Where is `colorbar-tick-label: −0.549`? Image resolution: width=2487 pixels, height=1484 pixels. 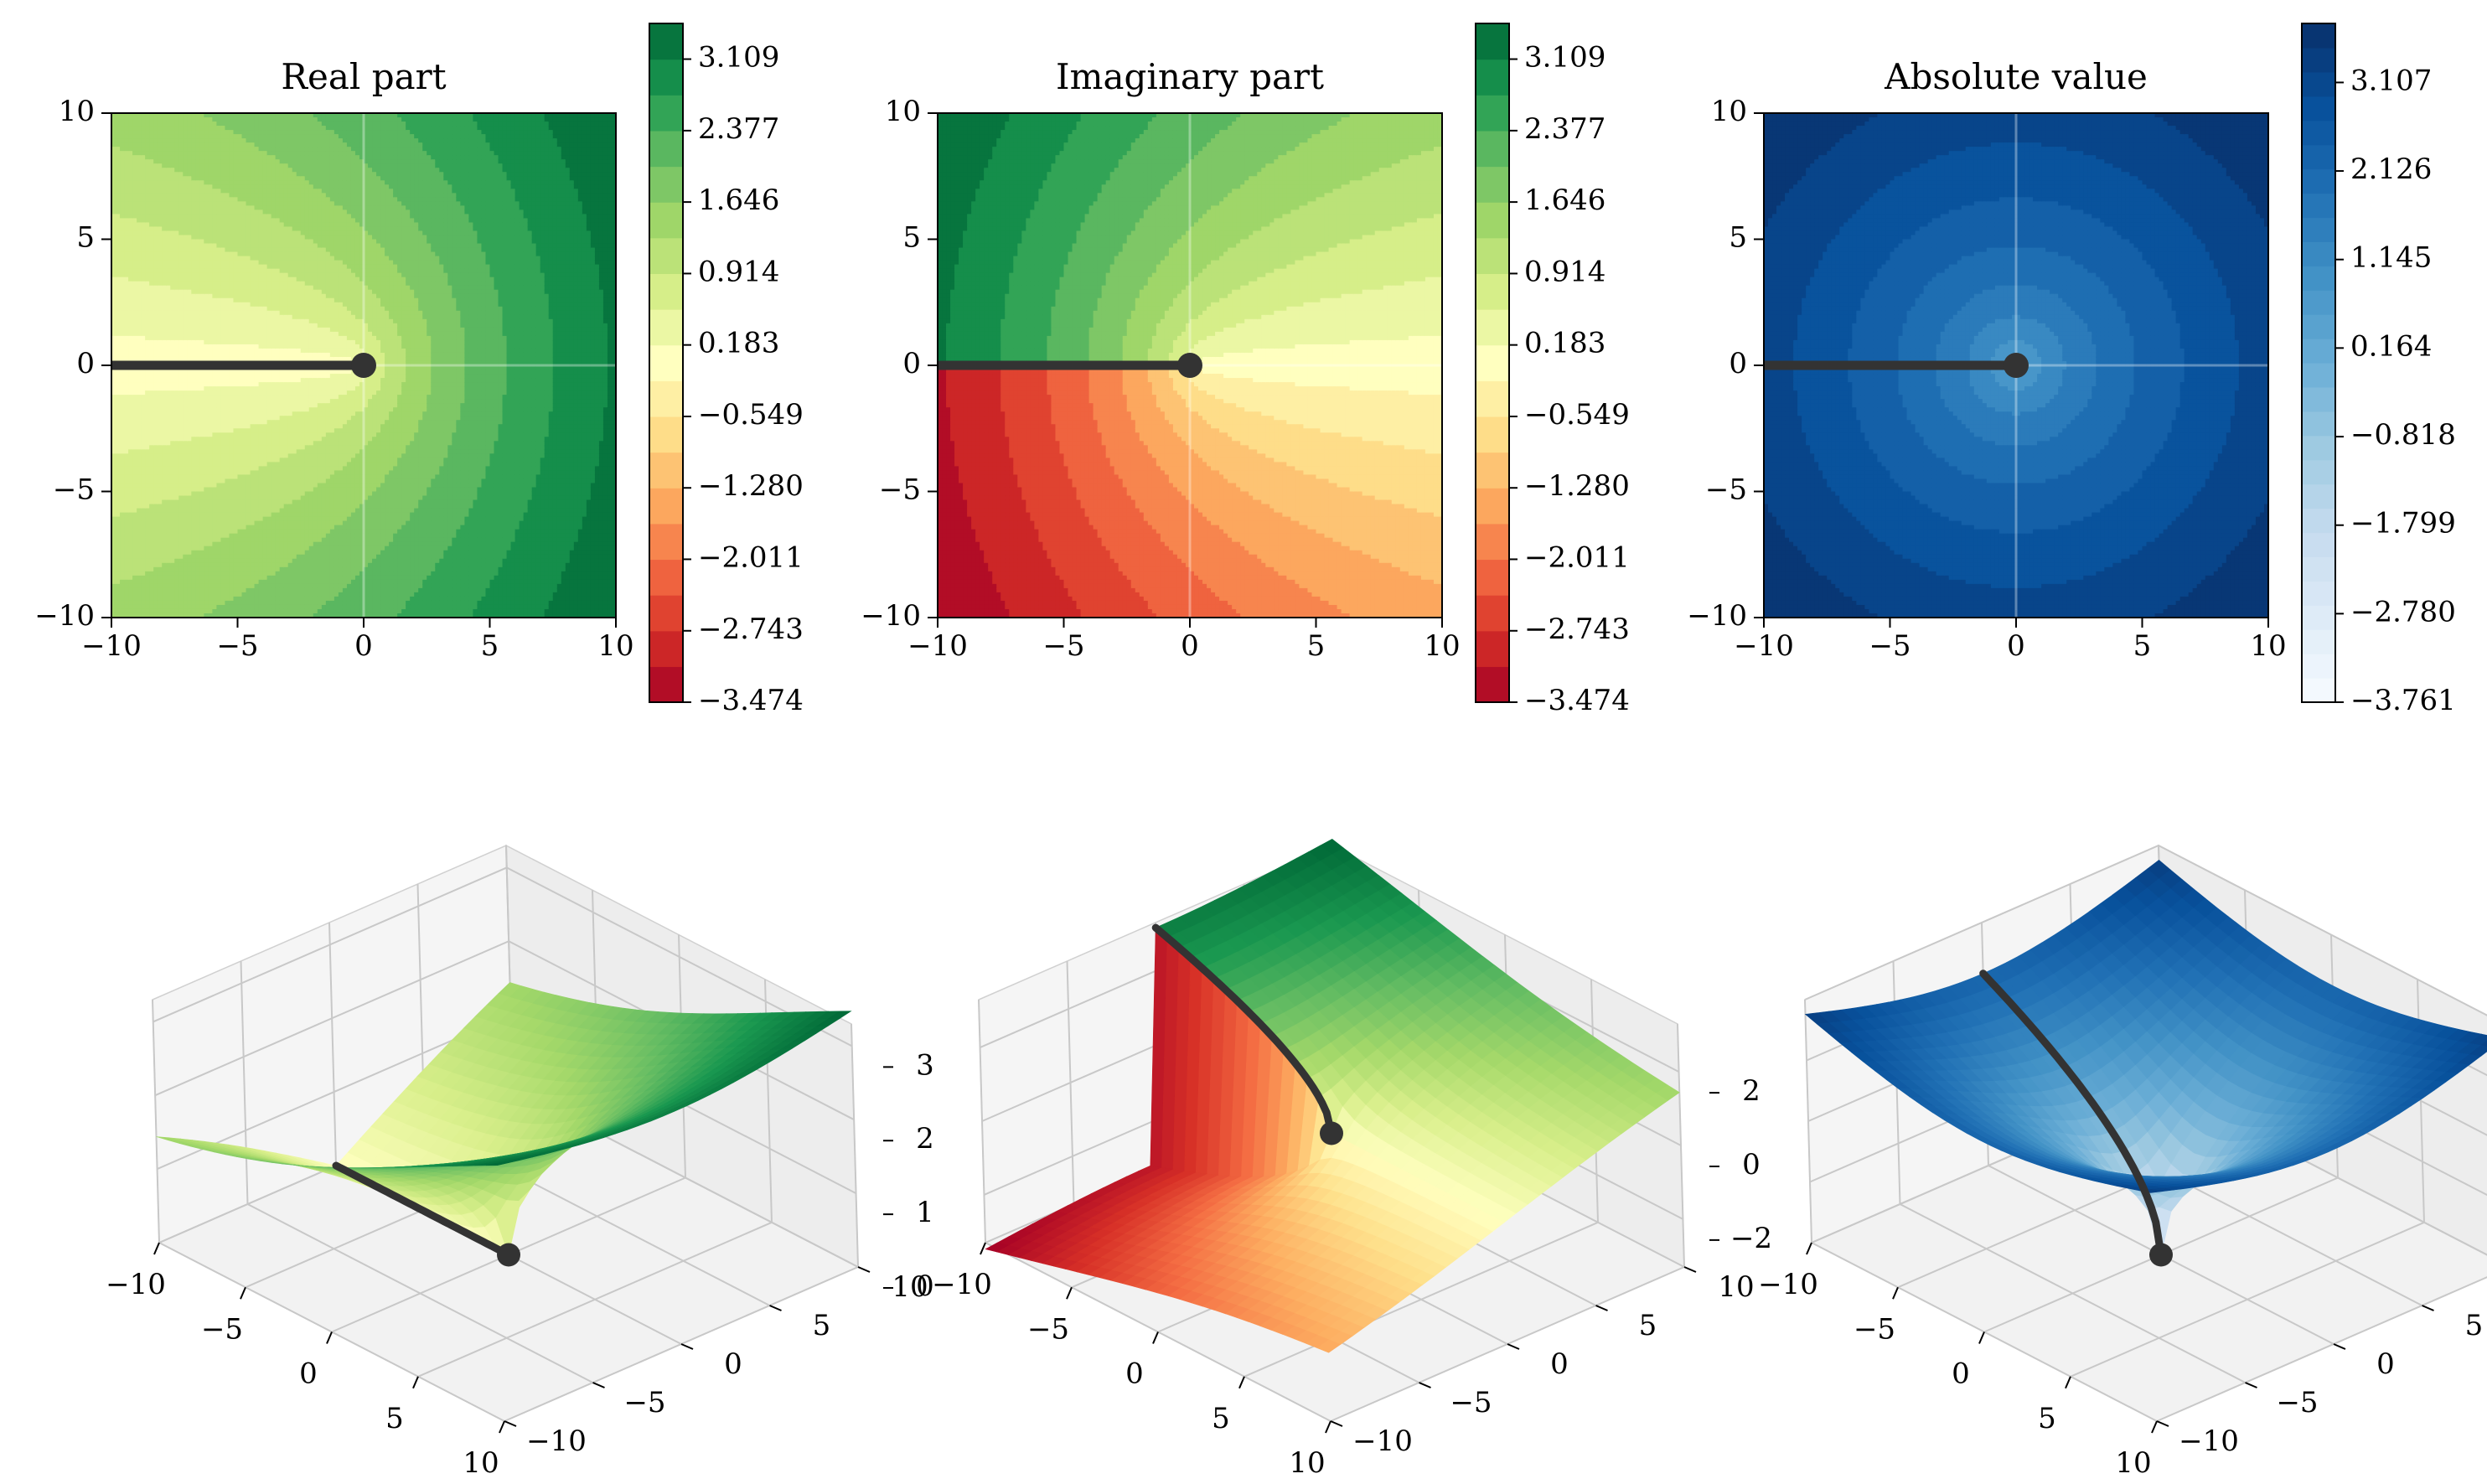
colorbar-tick-label: −0.549 is located at coordinates (1577, 415).